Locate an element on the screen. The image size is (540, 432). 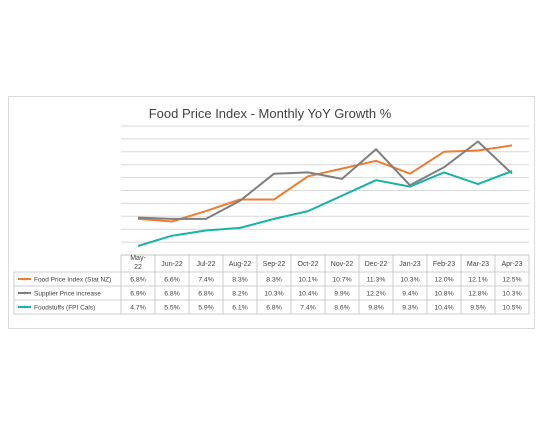
x-tick-label: Feb-23 is located at coordinates (444, 264).